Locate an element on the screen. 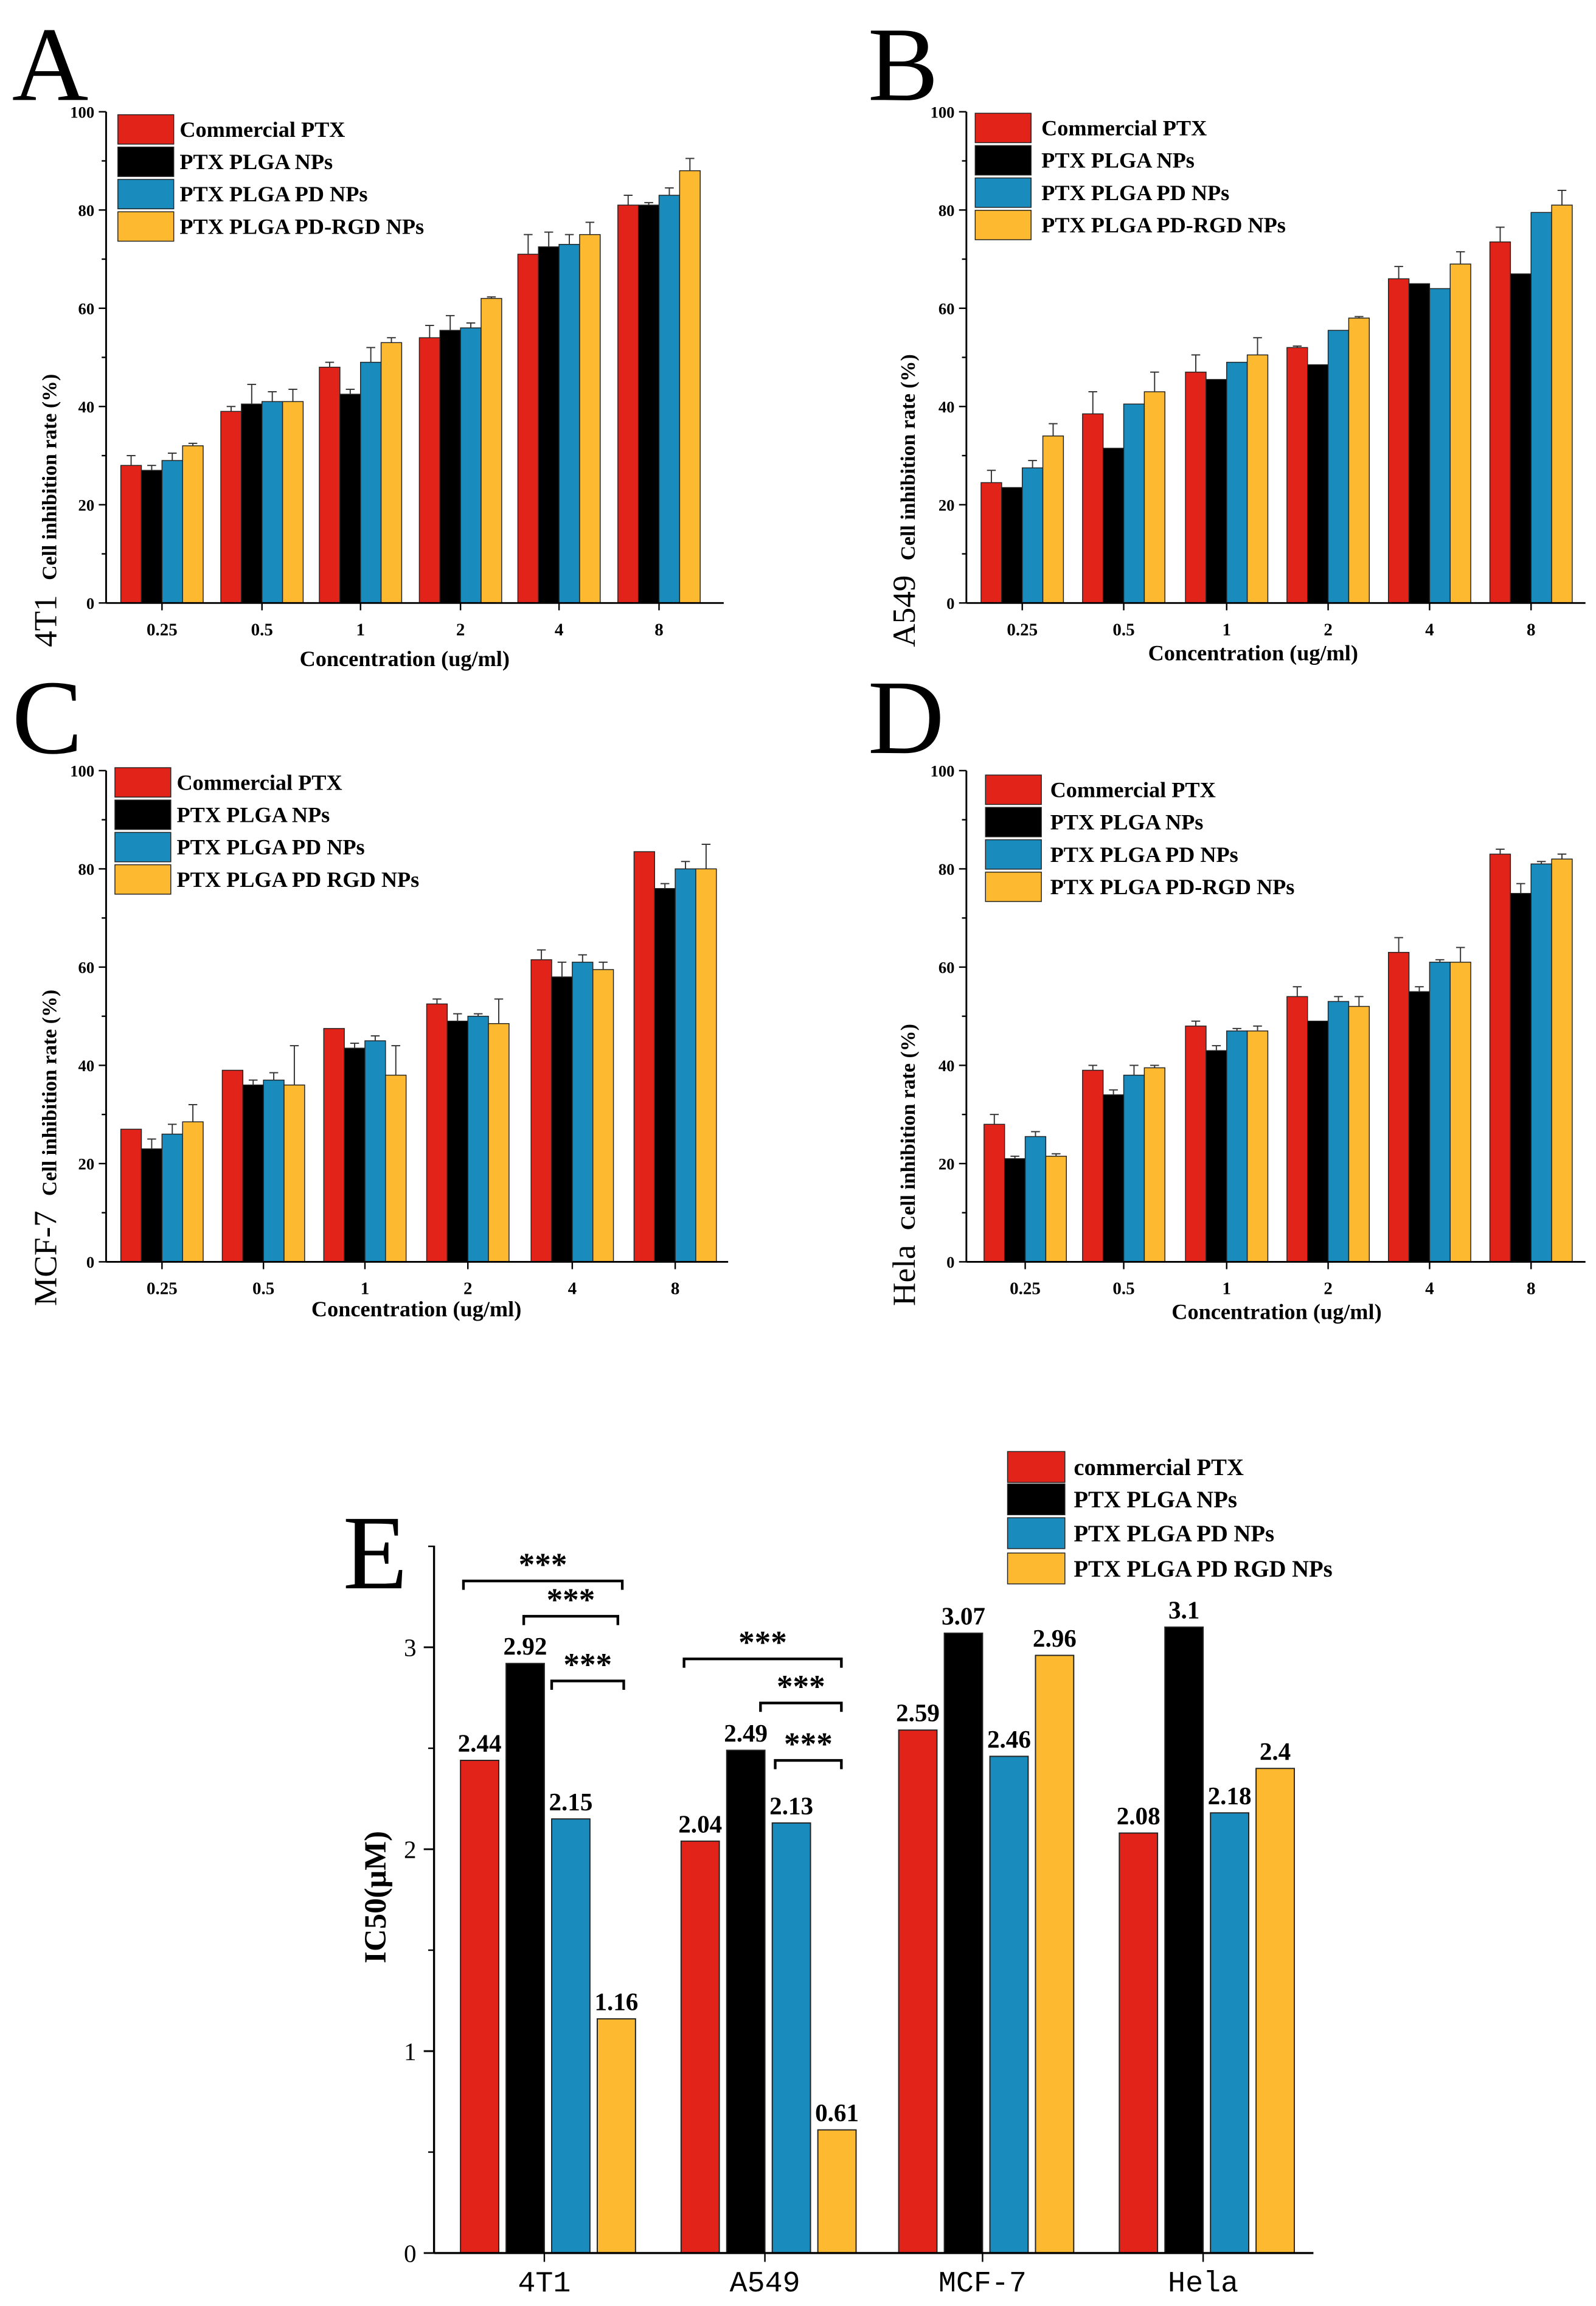 The height and width of the screenshot is (2306, 1596). value-label: 2.08 is located at coordinates (1139, 1816).